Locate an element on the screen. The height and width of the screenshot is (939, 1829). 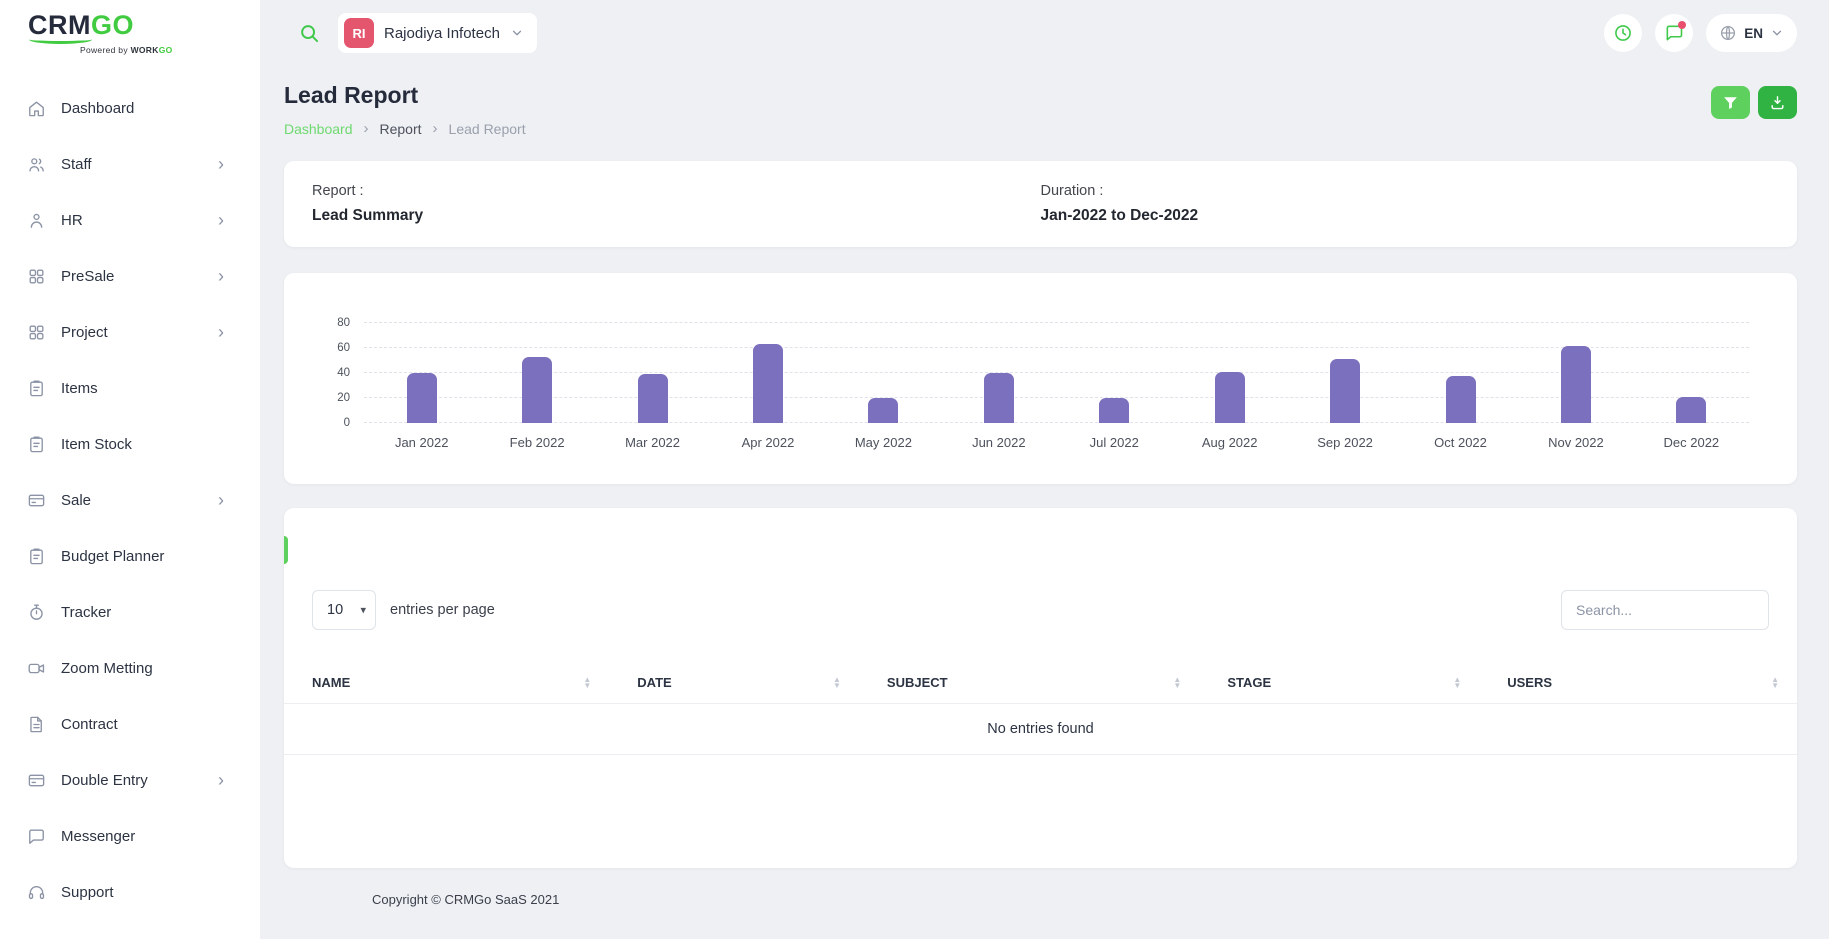
sidebar-item-label: HR is located at coordinates (72, 220).